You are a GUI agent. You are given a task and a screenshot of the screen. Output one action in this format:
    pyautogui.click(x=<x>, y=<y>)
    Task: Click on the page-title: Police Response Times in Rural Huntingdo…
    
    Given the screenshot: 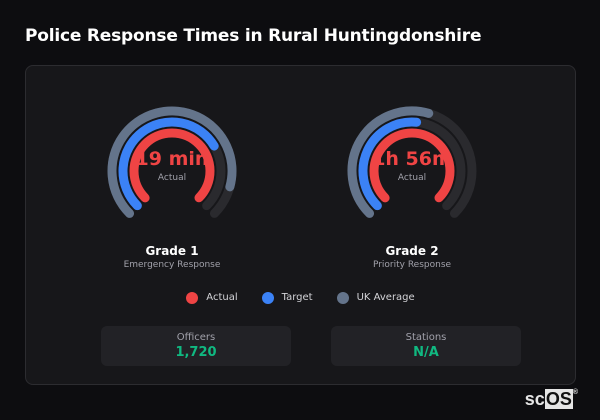 What is the action you would take?
    pyautogui.click(x=253, y=36)
    